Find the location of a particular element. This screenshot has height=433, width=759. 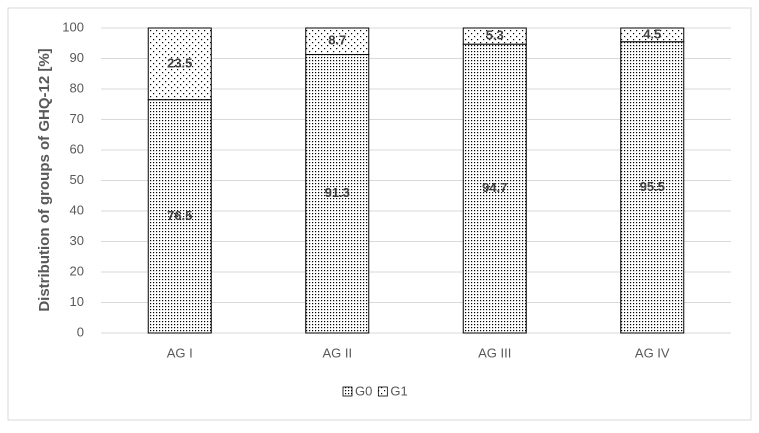

value-label: 94.7 is located at coordinates (494, 187).